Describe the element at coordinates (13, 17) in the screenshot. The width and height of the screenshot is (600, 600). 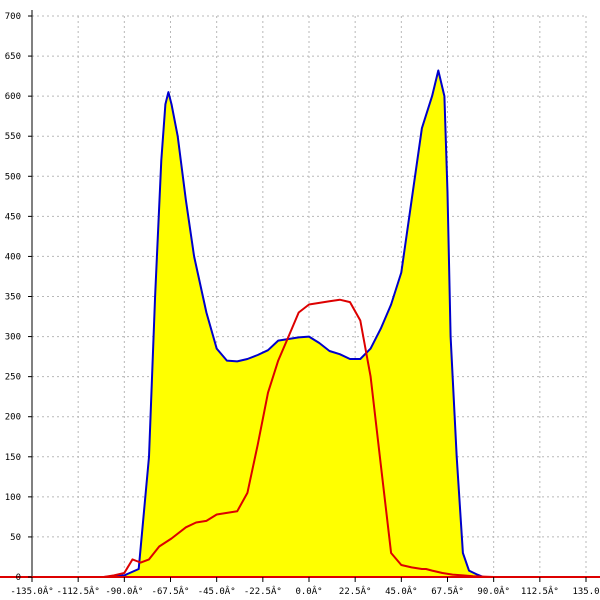
I see `y-tick-label: 700` at that location.